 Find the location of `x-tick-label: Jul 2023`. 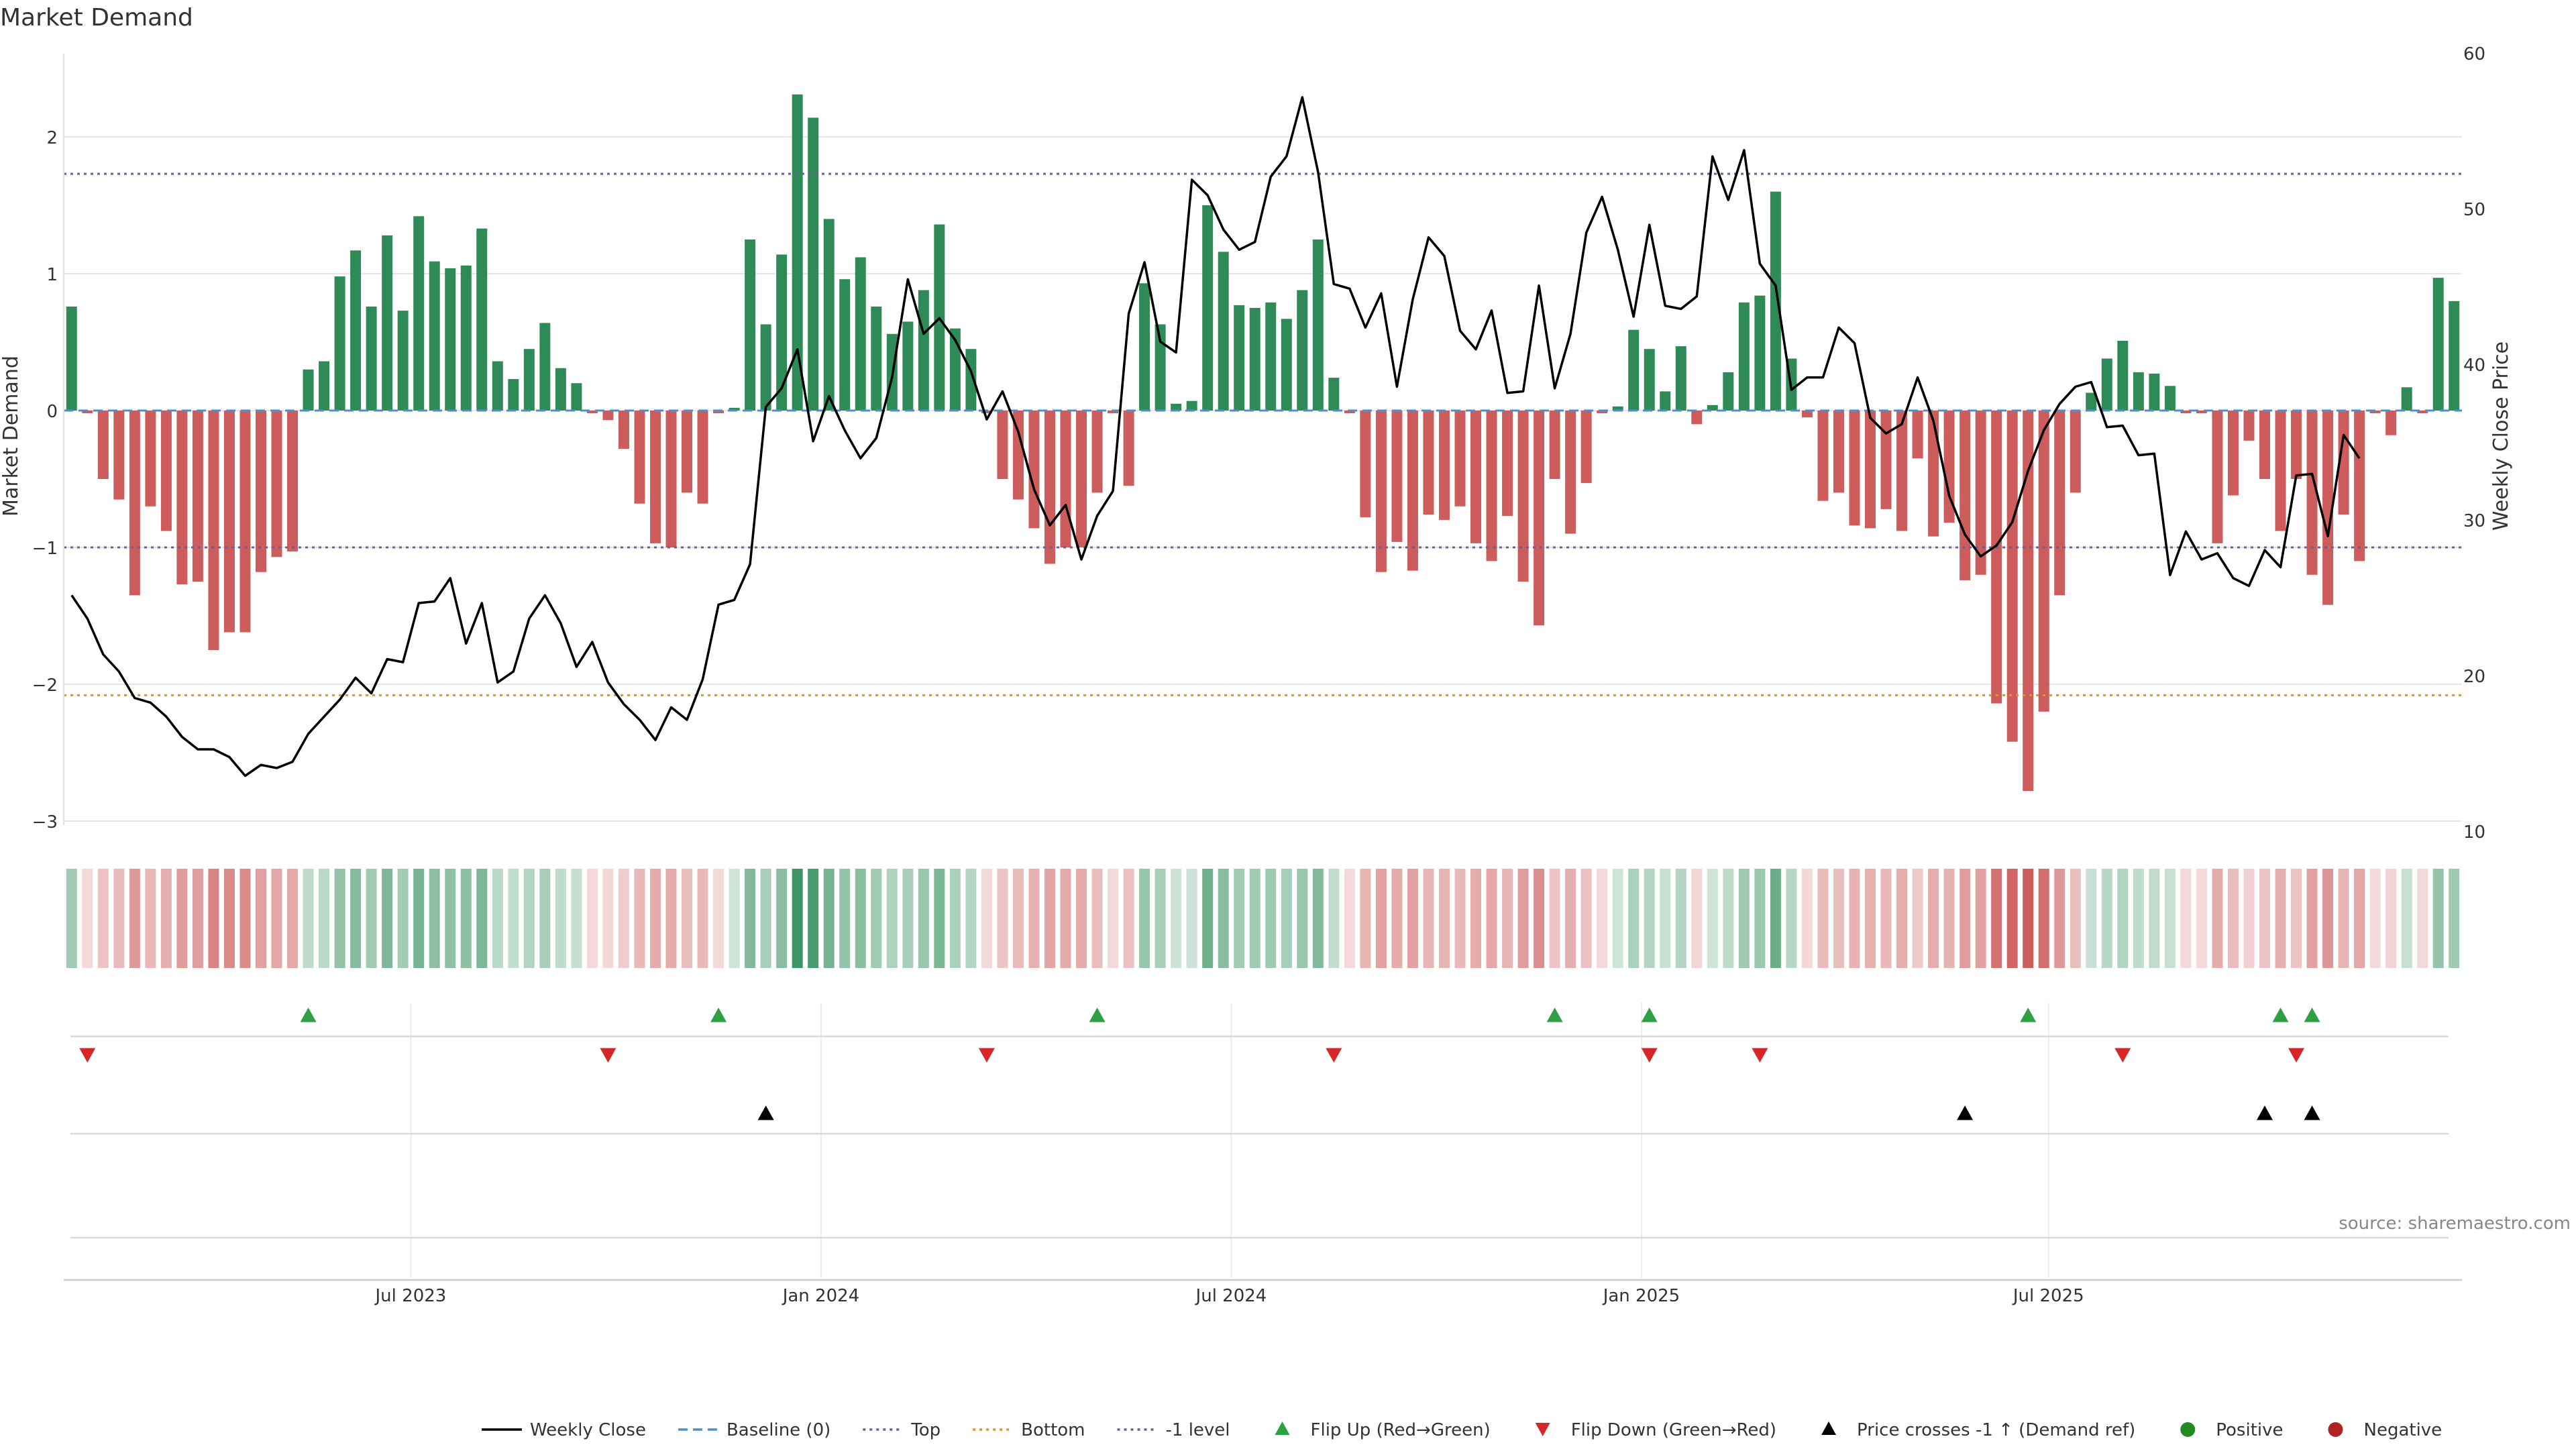

x-tick-label: Jul 2023 is located at coordinates (410, 1296).